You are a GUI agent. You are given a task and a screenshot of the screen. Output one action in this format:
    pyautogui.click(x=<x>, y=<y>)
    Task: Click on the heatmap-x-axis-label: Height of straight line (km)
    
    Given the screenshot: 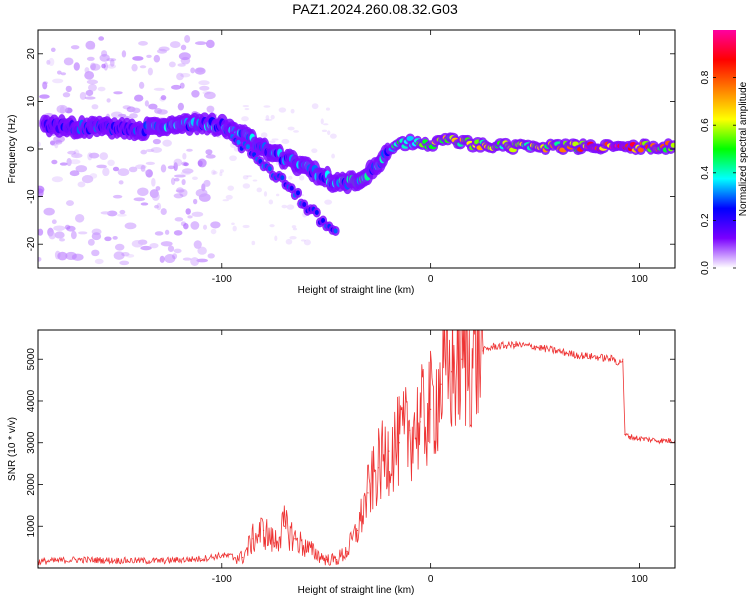 What is the action you would take?
    pyautogui.click(x=356, y=290)
    